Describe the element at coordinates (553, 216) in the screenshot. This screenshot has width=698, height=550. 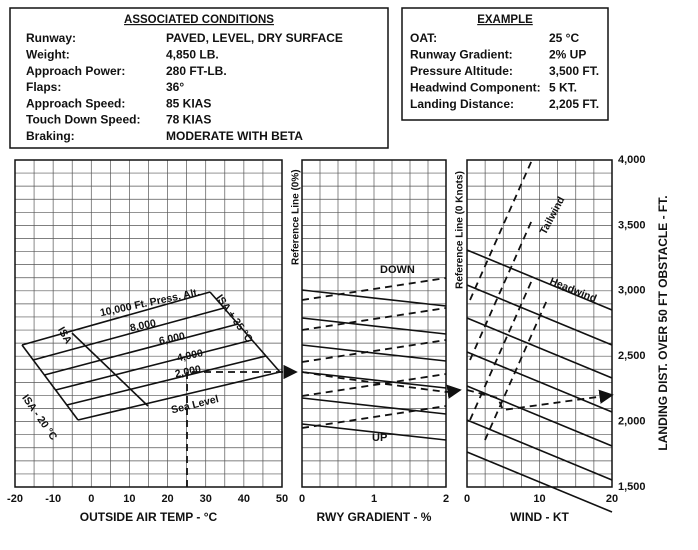
I see `tailwind-label: Tailwind` at that location.